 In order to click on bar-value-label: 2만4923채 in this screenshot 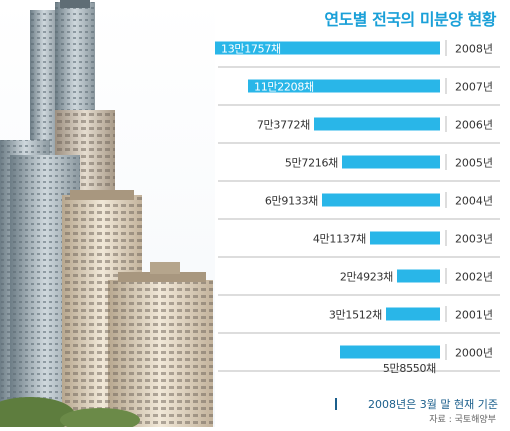, I will do `click(366, 277)`.